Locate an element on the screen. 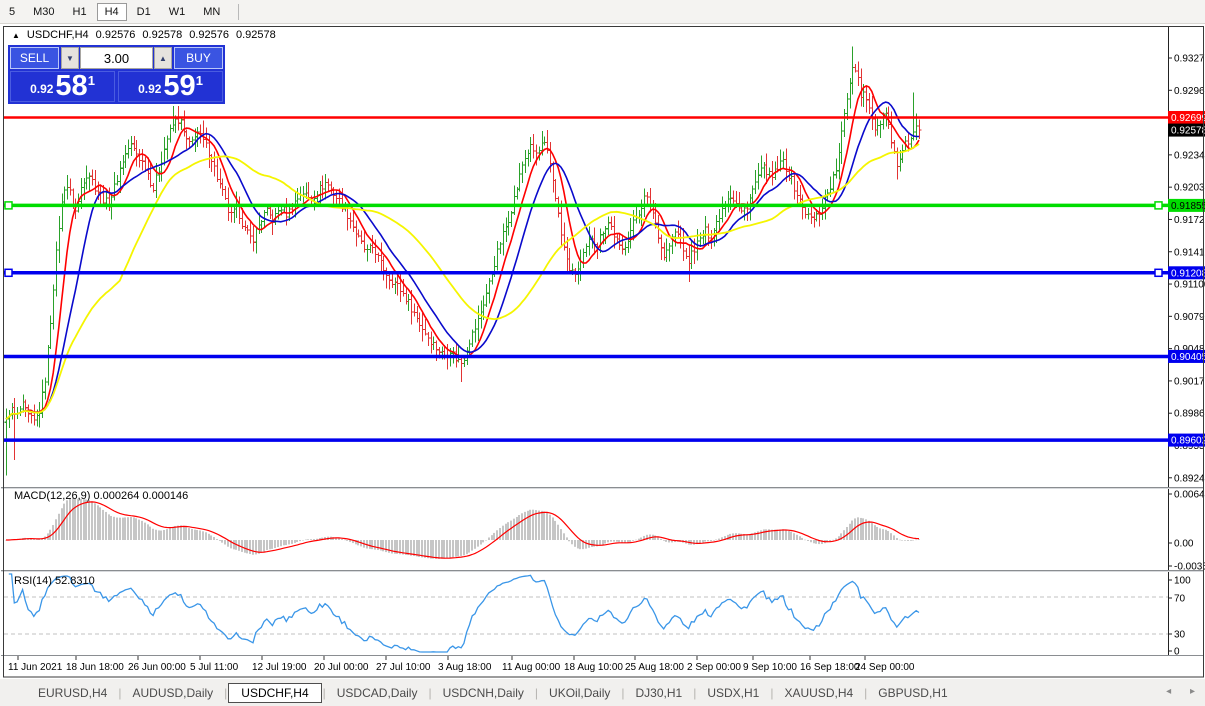  tab-scroll-right-icon: ▸ is located at coordinates (1192, 691).